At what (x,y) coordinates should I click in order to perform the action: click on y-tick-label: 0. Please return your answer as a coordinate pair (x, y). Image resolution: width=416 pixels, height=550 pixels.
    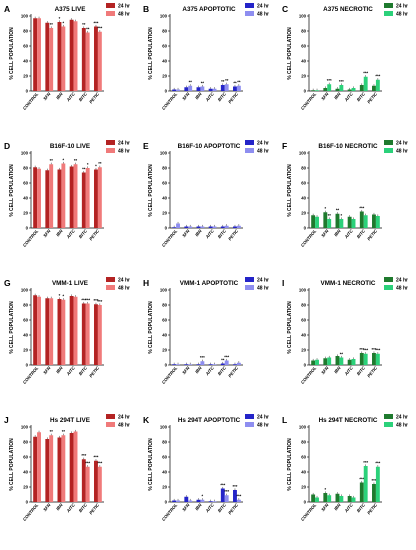
    Looking at the image, I should click on (27, 365).